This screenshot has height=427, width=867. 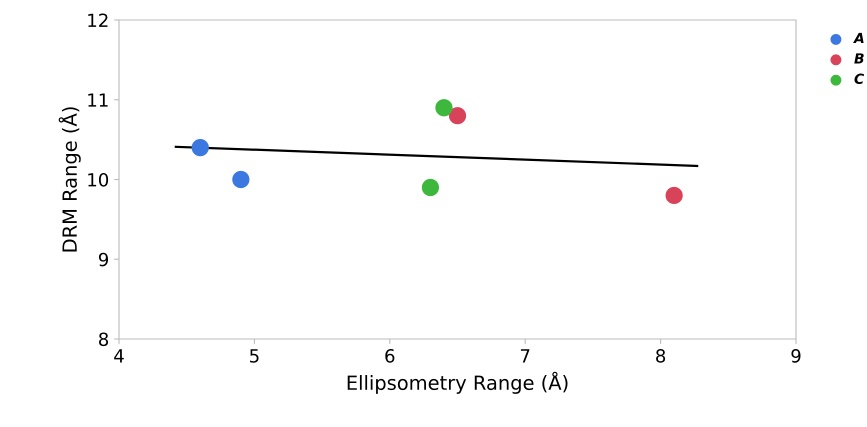 What do you see at coordinates (98, 100) in the screenshot?
I see `y-tick-label: 11` at bounding box center [98, 100].